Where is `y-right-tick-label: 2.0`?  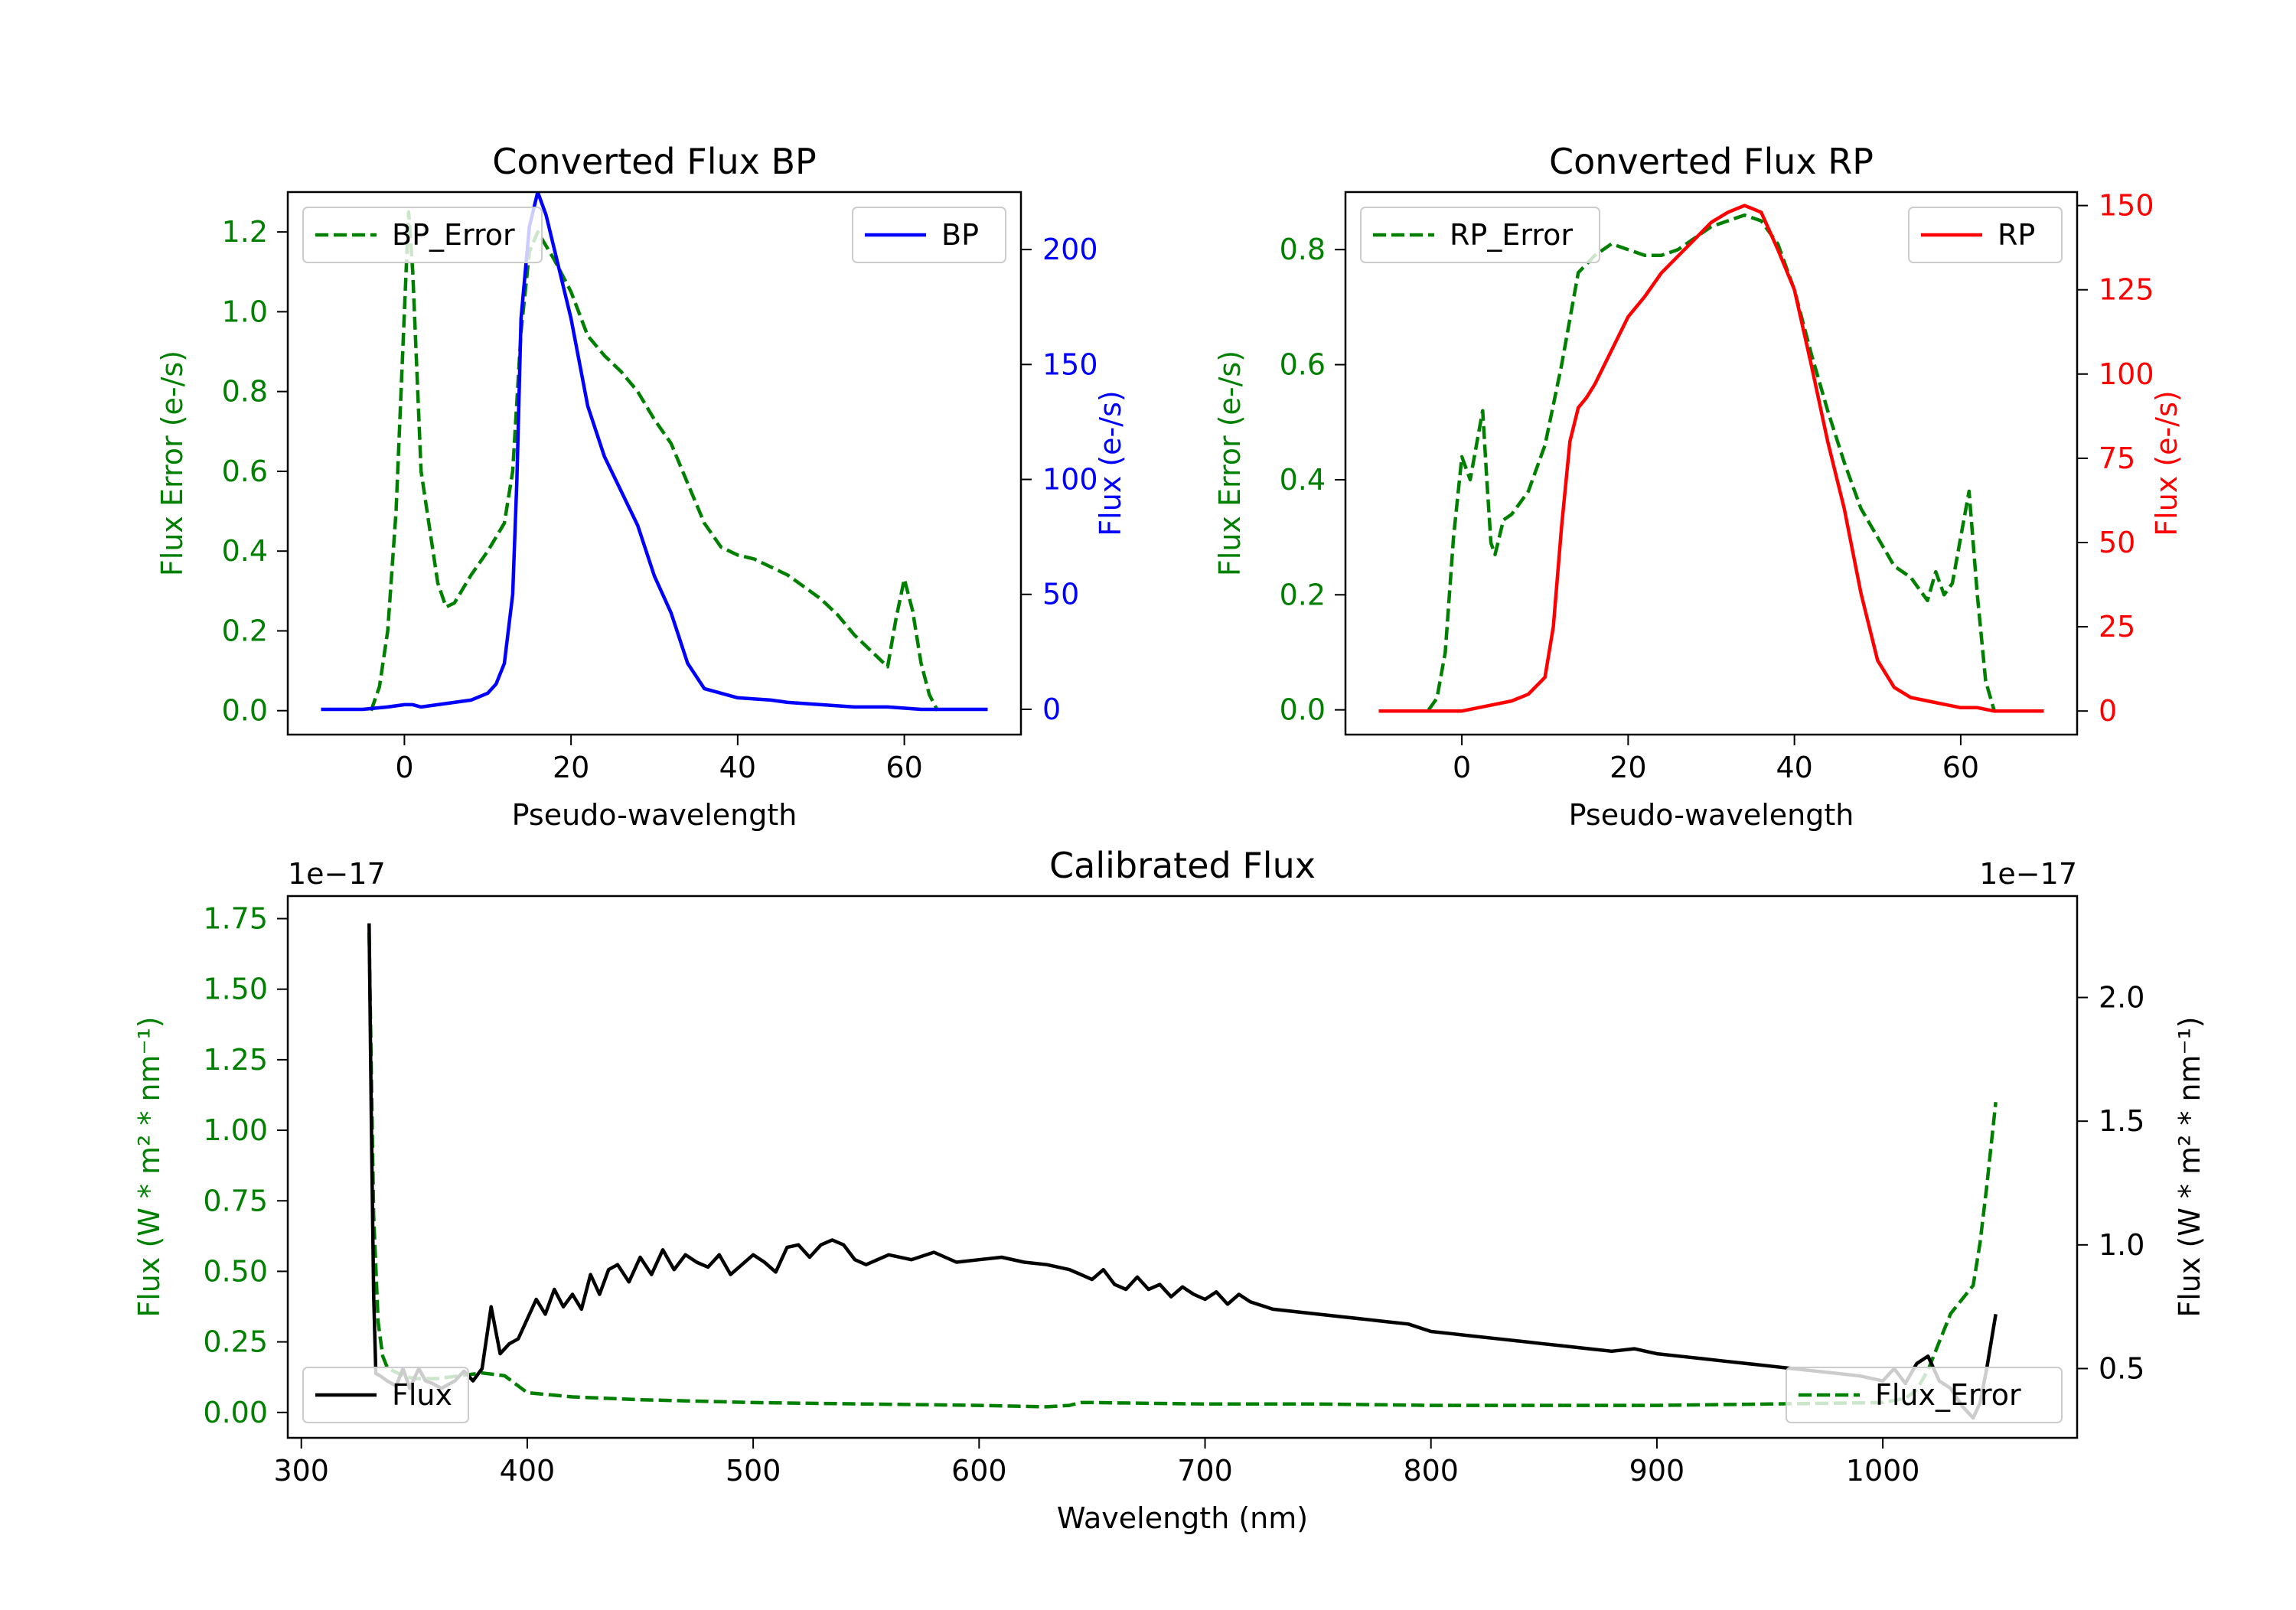 y-right-tick-label: 2.0 is located at coordinates (2121, 998).